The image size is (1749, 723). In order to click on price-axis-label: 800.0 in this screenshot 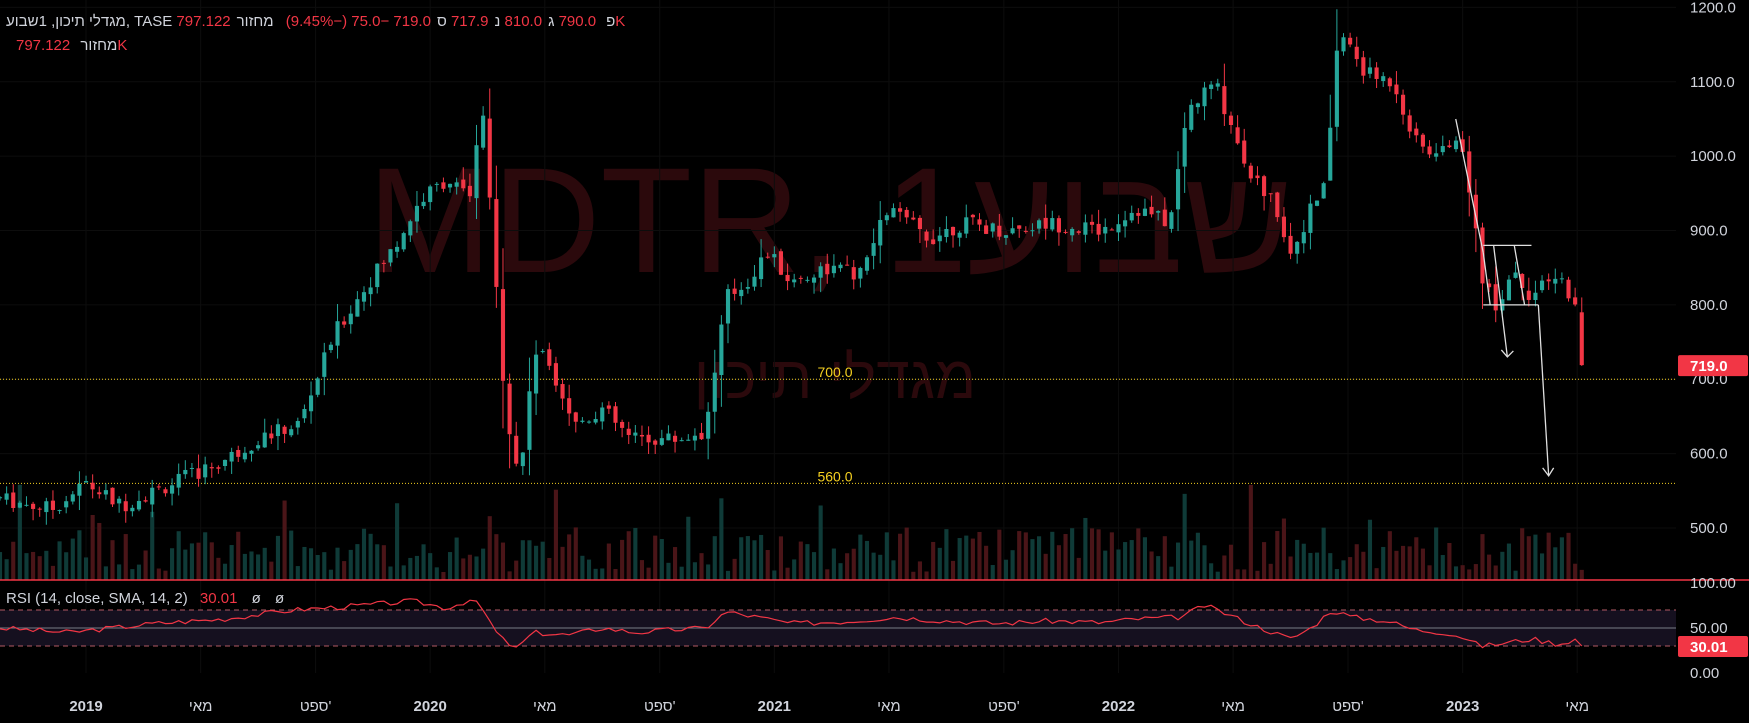, I will do `click(1709, 305)`.